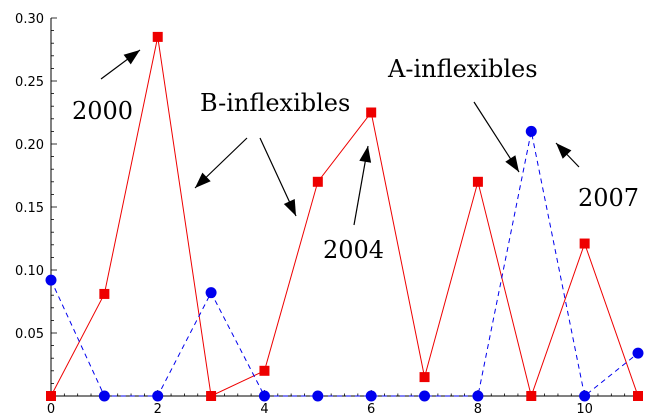 Image resolution: width=649 pixels, height=418 pixels. What do you see at coordinates (29, 208) in the screenshot?
I see `y-tick-label: 0.15` at bounding box center [29, 208].